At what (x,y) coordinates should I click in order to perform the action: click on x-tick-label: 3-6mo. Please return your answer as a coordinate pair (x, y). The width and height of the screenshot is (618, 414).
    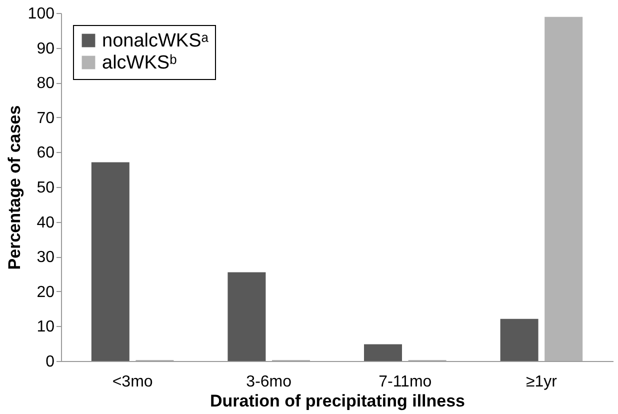
    Looking at the image, I should click on (269, 382).